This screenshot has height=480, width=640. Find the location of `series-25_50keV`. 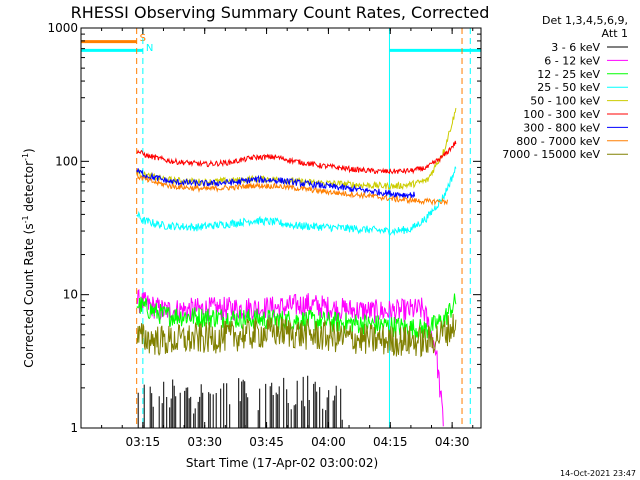

series-25_50keV is located at coordinates (296, 201).